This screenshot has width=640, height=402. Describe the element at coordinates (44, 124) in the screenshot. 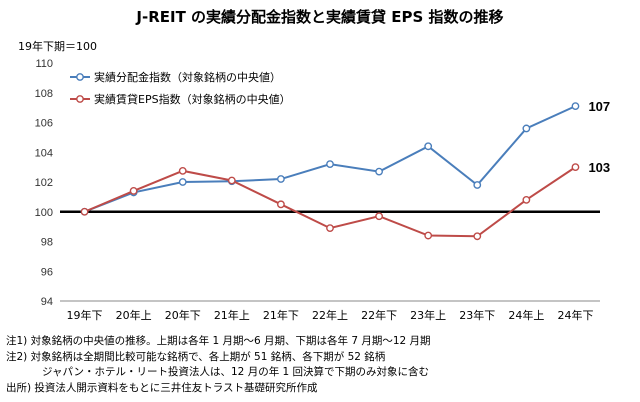

I see `y-tick-label: 106` at that location.